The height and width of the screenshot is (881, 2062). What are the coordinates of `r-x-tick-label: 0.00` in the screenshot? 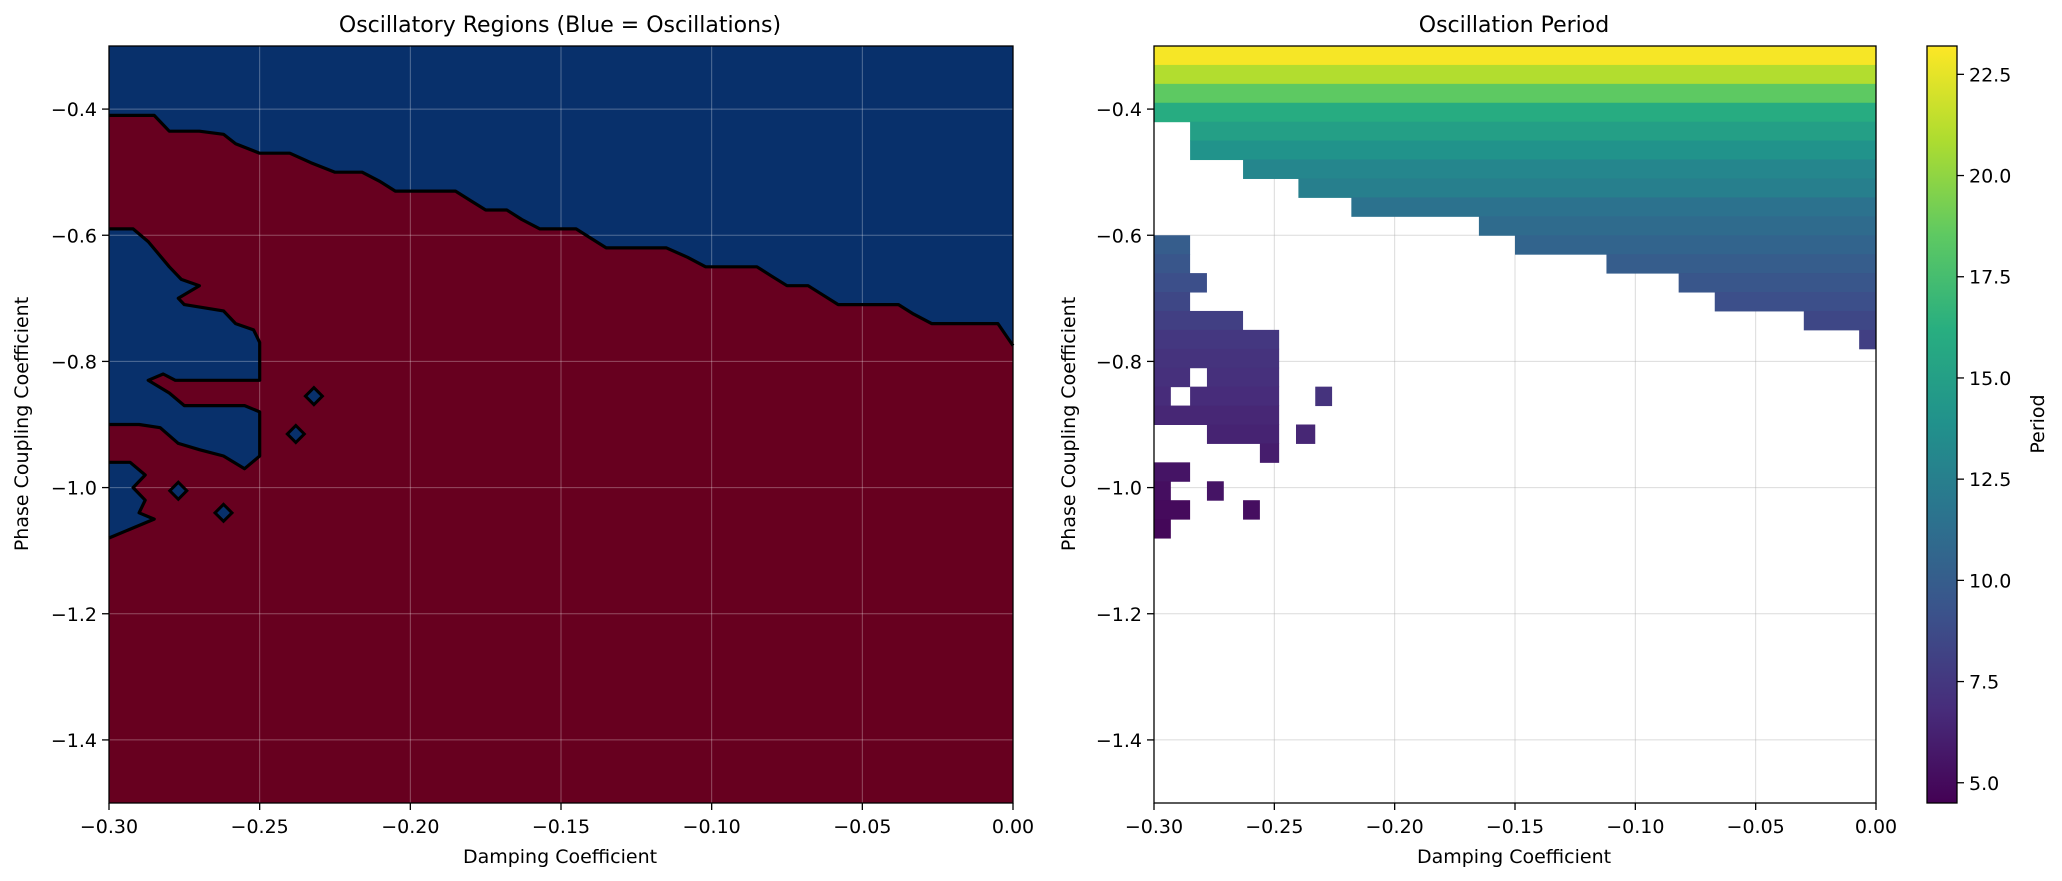 It's located at (1876, 827).